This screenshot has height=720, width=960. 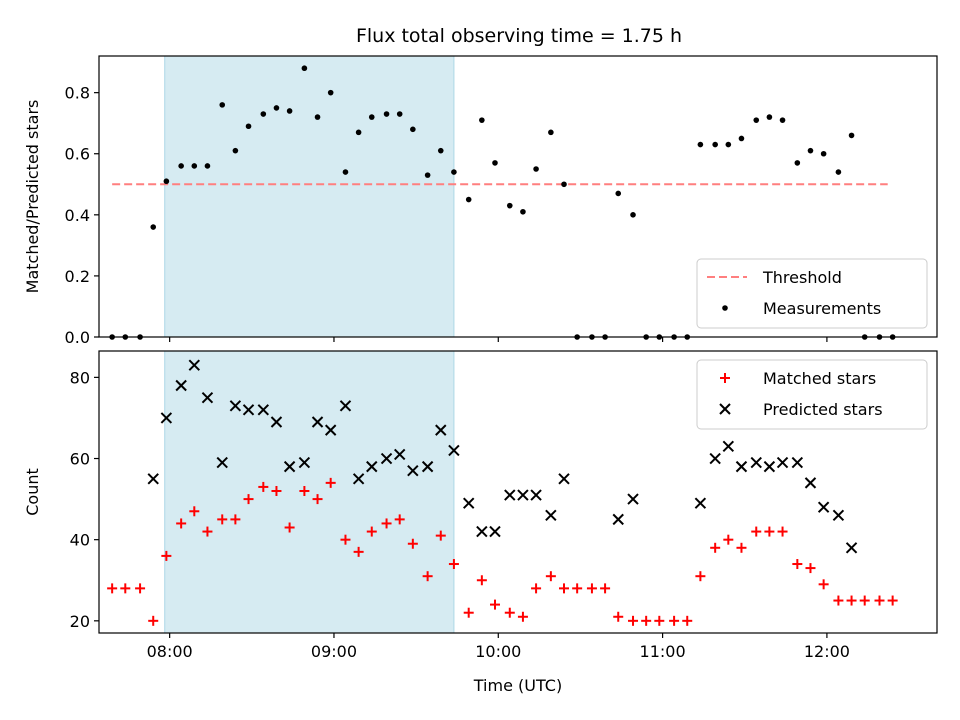 What do you see at coordinates (823, 409) in the screenshot?
I see `legend-label: Predicted stars` at bounding box center [823, 409].